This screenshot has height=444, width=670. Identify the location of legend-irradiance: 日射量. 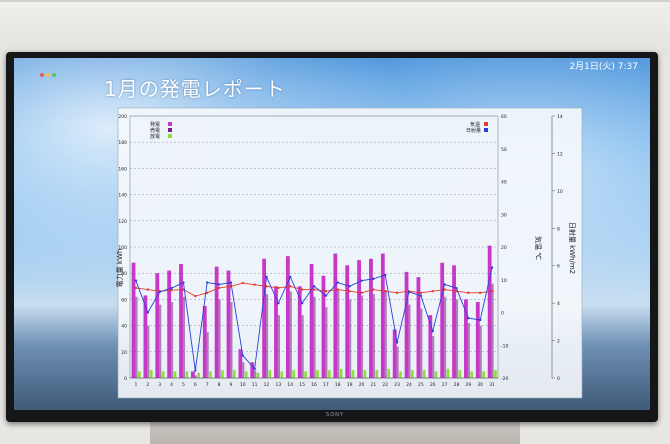
(473, 130).